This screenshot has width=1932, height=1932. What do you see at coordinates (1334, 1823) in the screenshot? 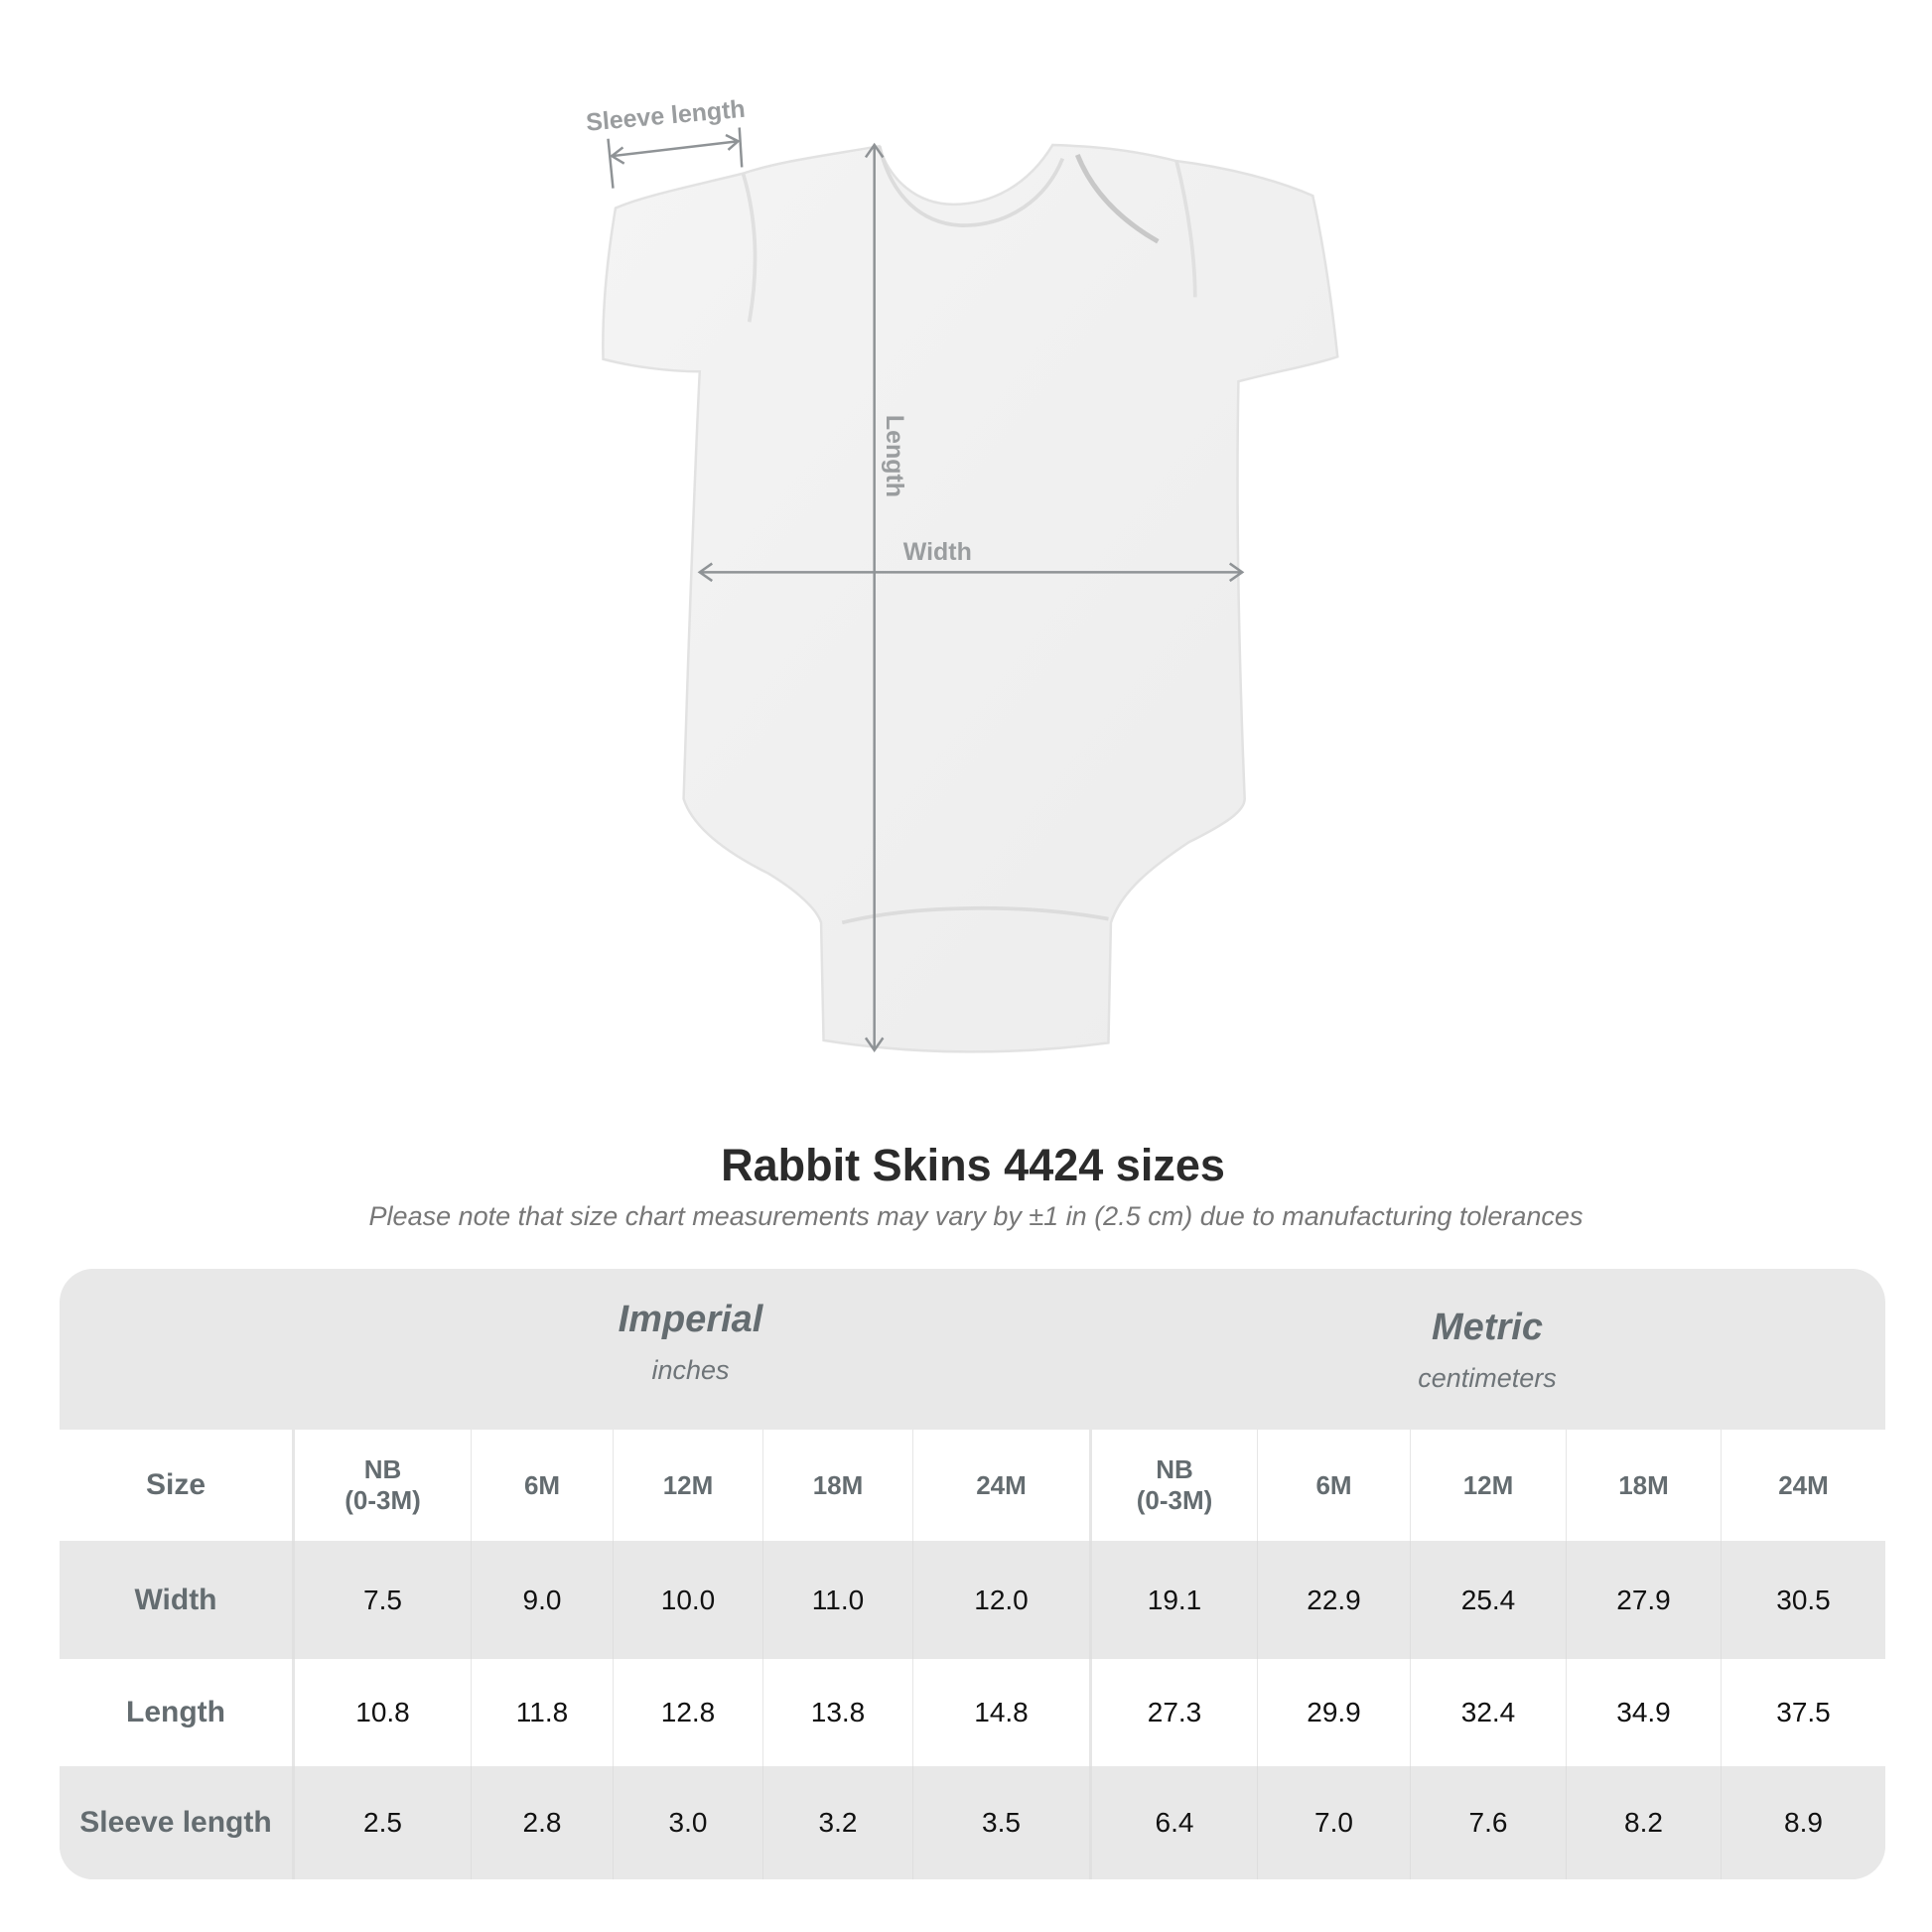
I see `metric-value-cell: 7.0` at bounding box center [1334, 1823].